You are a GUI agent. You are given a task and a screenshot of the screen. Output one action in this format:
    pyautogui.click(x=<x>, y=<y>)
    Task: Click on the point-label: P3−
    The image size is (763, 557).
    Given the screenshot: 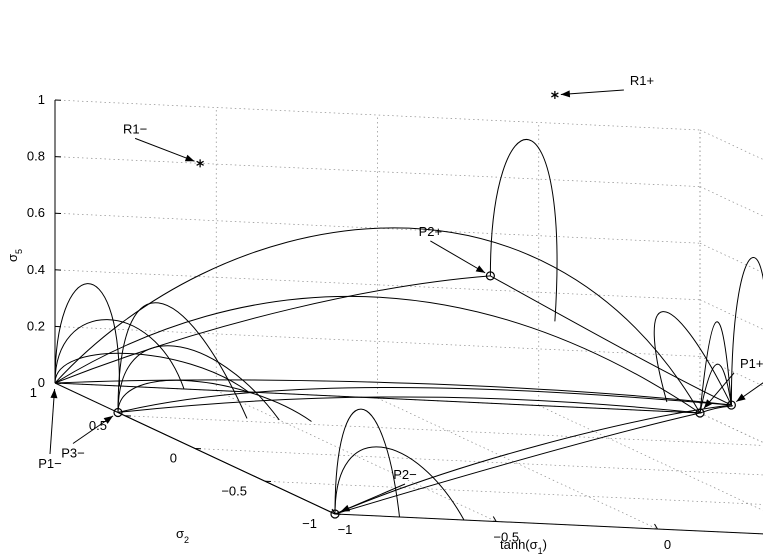 What is the action you would take?
    pyautogui.click(x=73, y=452)
    